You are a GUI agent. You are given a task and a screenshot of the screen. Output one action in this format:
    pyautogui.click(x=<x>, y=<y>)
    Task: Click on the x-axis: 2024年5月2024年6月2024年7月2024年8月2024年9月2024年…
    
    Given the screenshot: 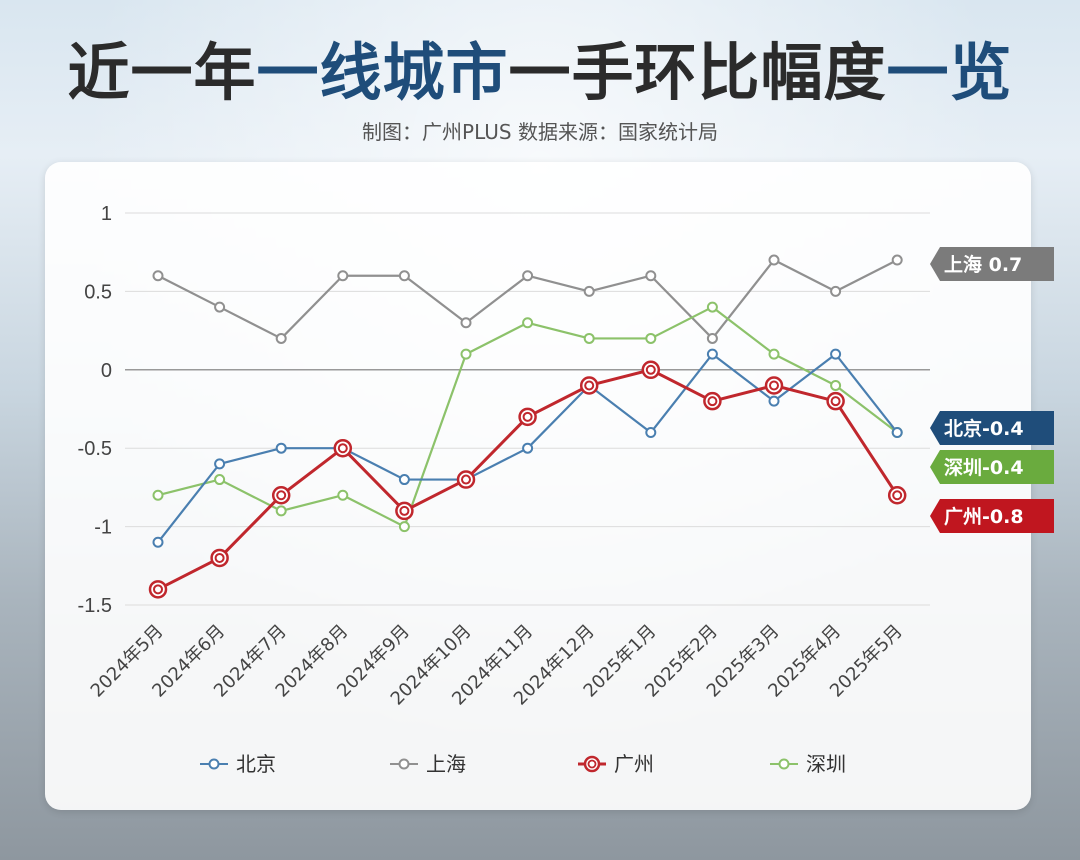 What is the action you would take?
    pyautogui.click(x=497, y=665)
    